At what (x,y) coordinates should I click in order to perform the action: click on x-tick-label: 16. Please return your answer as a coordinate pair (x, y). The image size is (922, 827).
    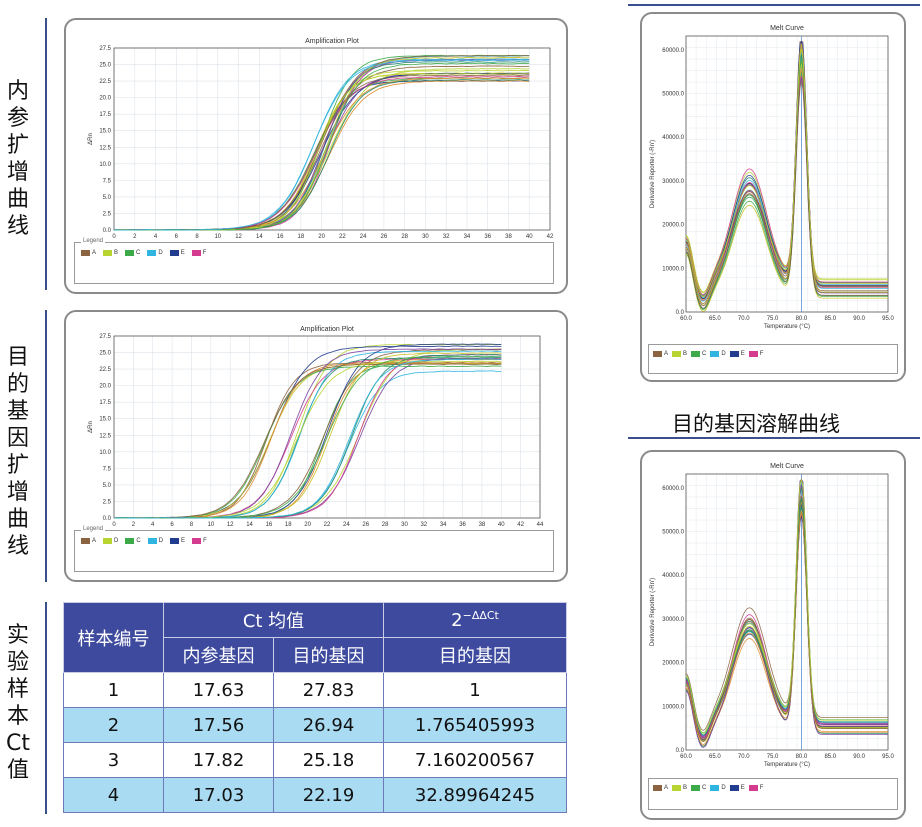
    Looking at the image, I should click on (280, 237).